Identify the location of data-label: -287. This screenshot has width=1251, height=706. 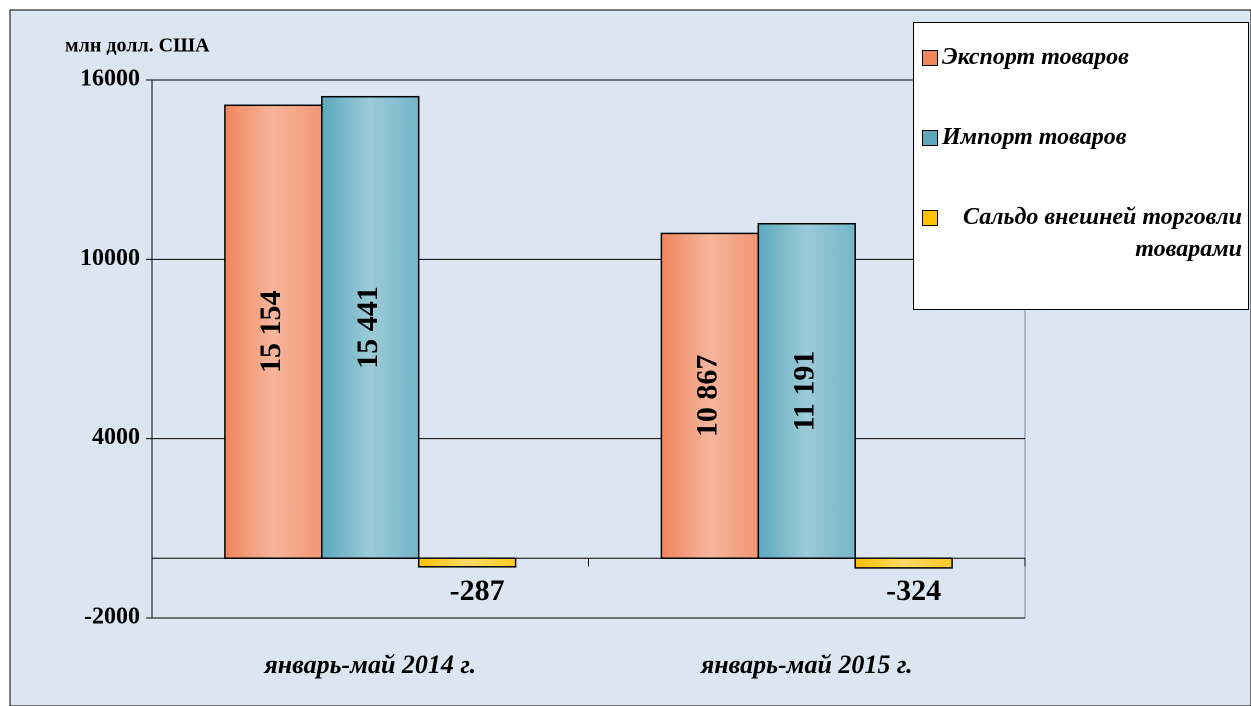
(477, 590).